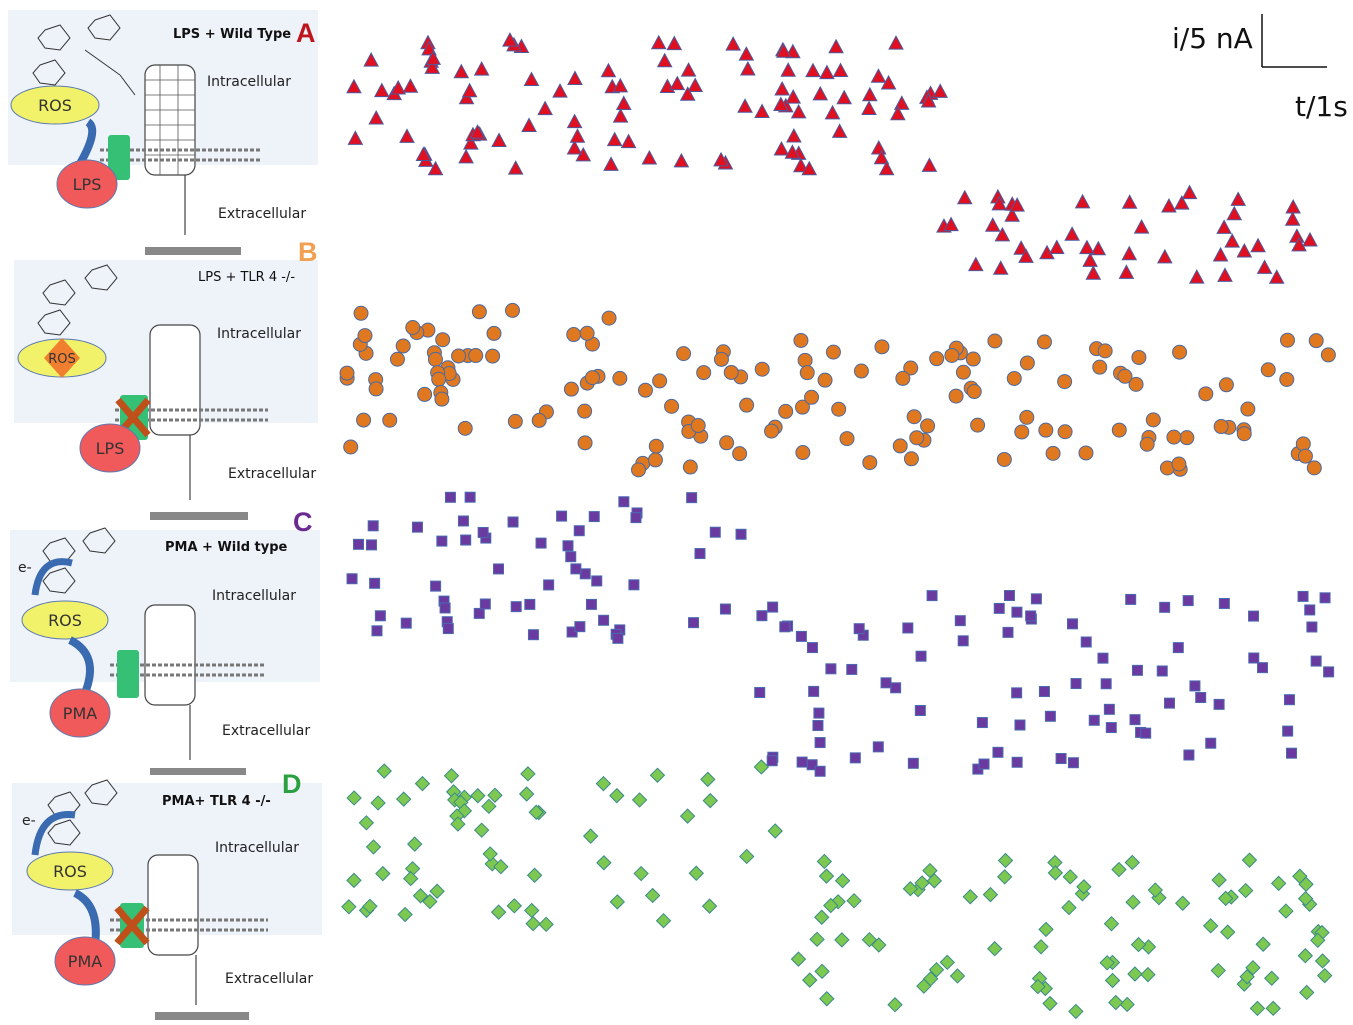  Describe the element at coordinates (257, 848) in the screenshot. I see `intracellular-label: Intracellular` at that location.